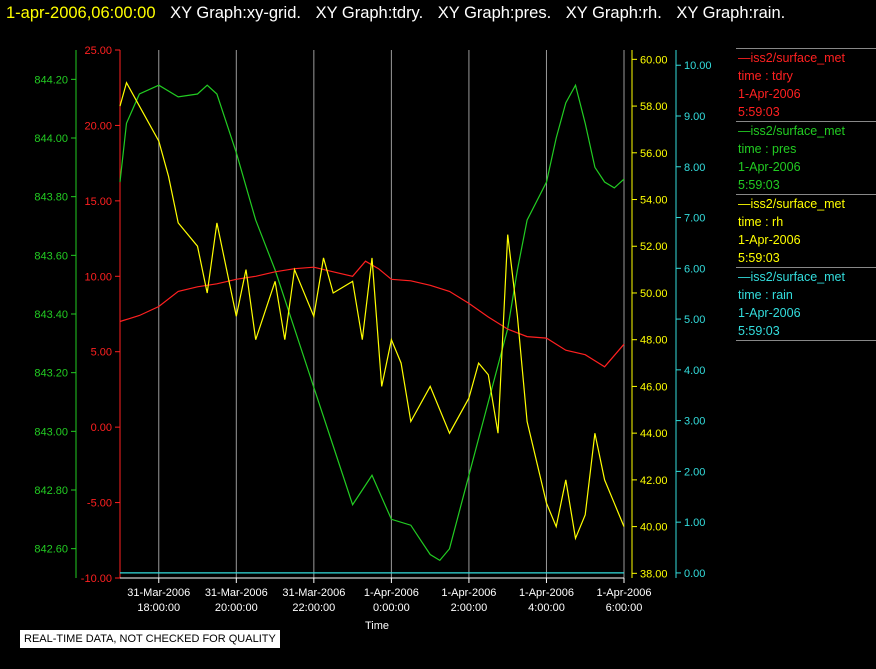  I want to click on tdry-tick-label: 25.00, so click(98, 51).